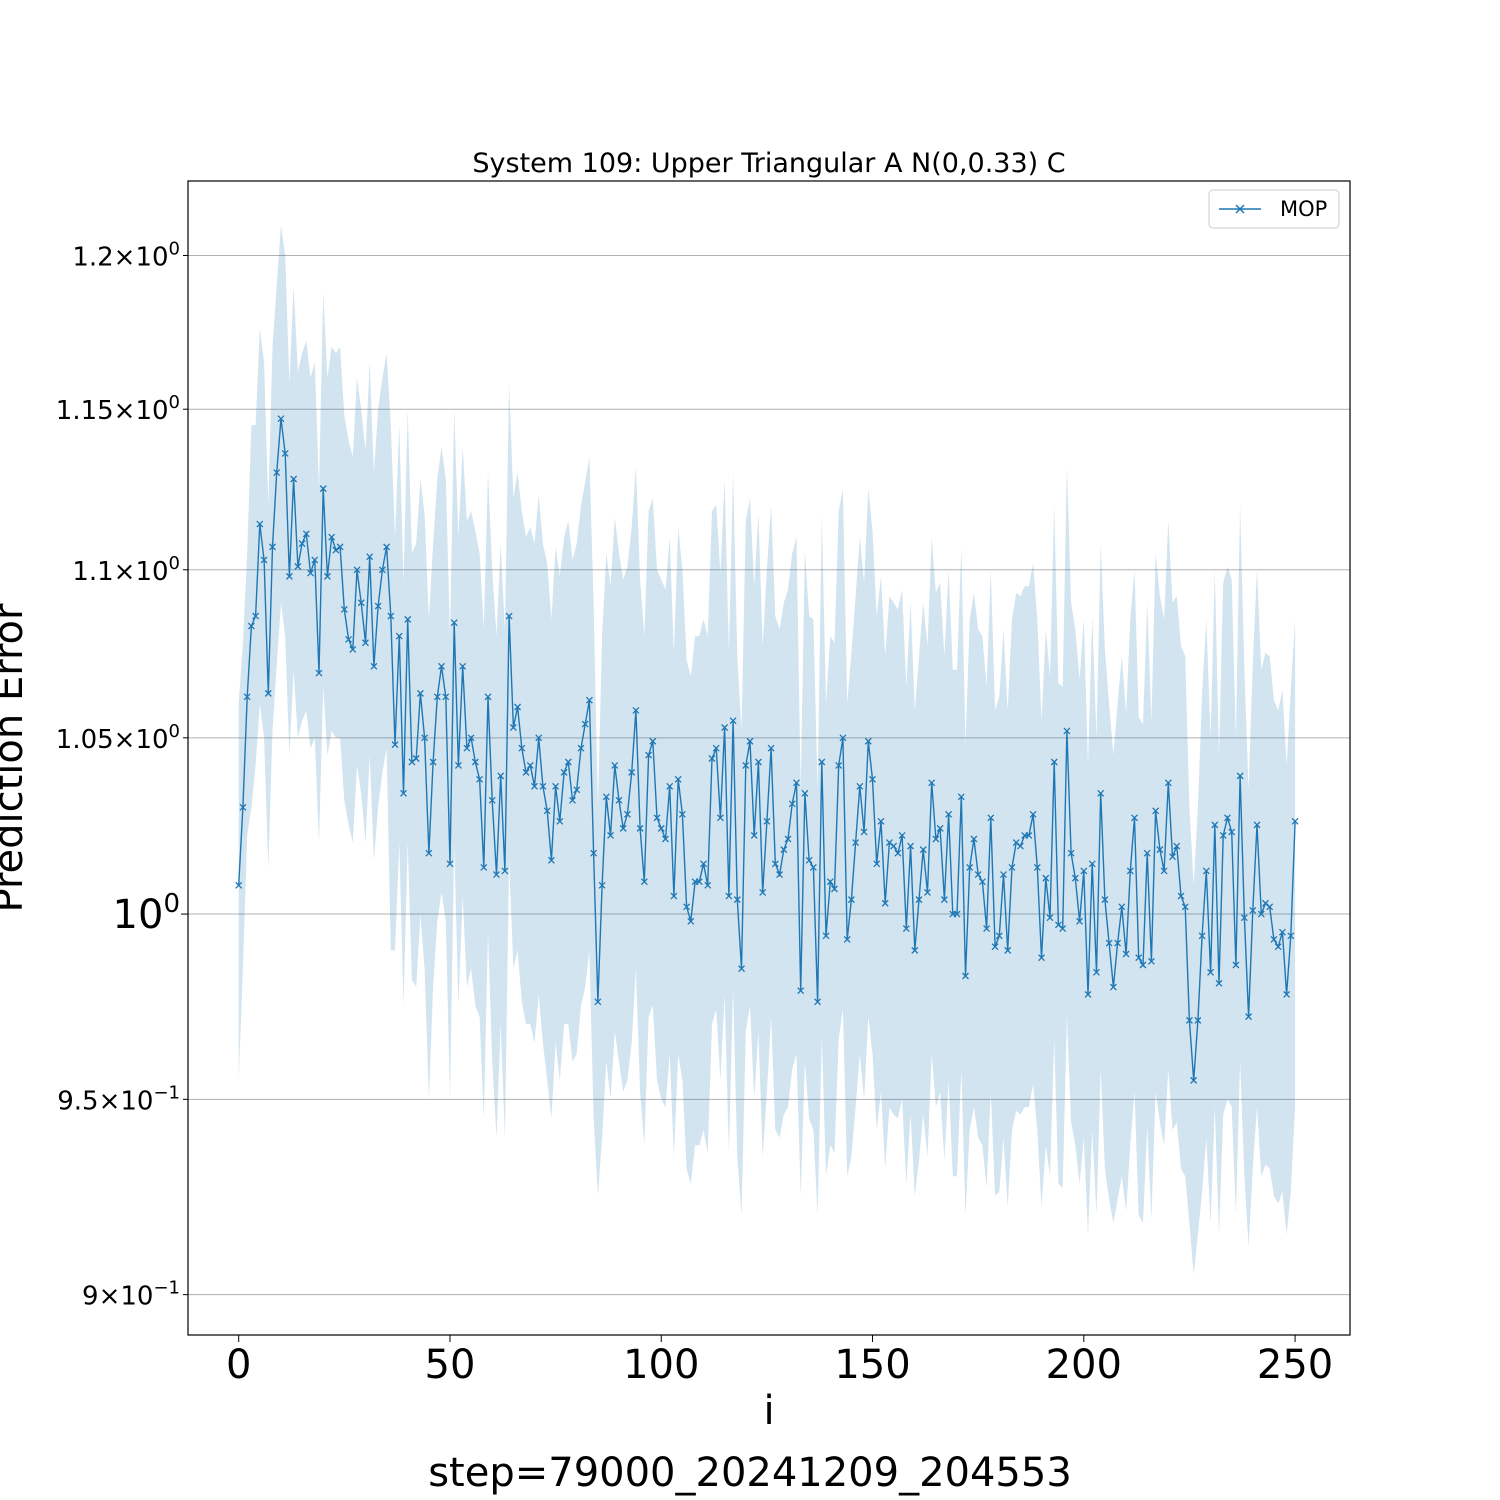 The image size is (1500, 1500). I want to click on x-tick-label: 0, so click(238, 1365).